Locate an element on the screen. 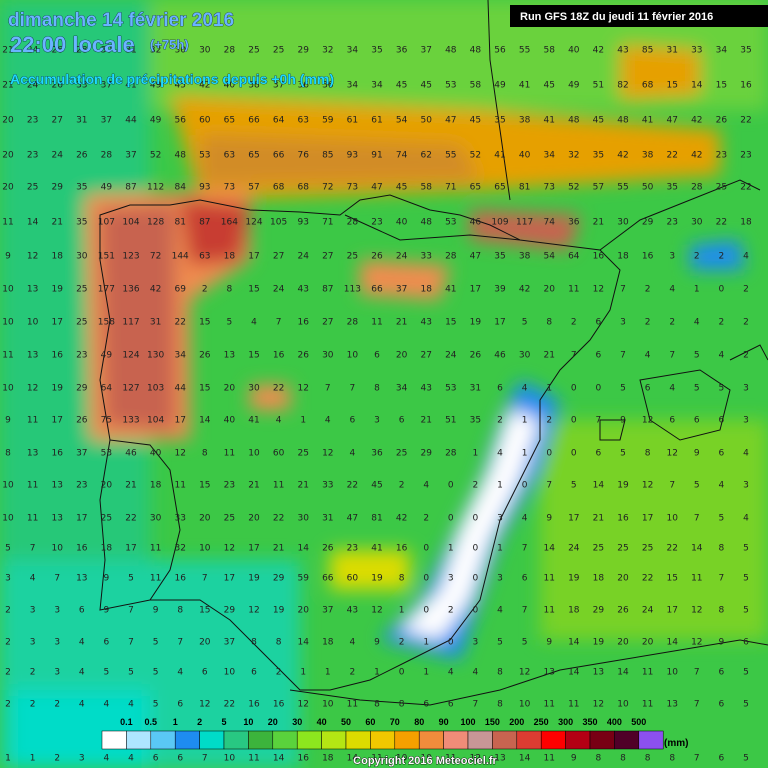 The height and width of the screenshot is (768, 768). grid-value: 63 is located at coordinates (229, 156).